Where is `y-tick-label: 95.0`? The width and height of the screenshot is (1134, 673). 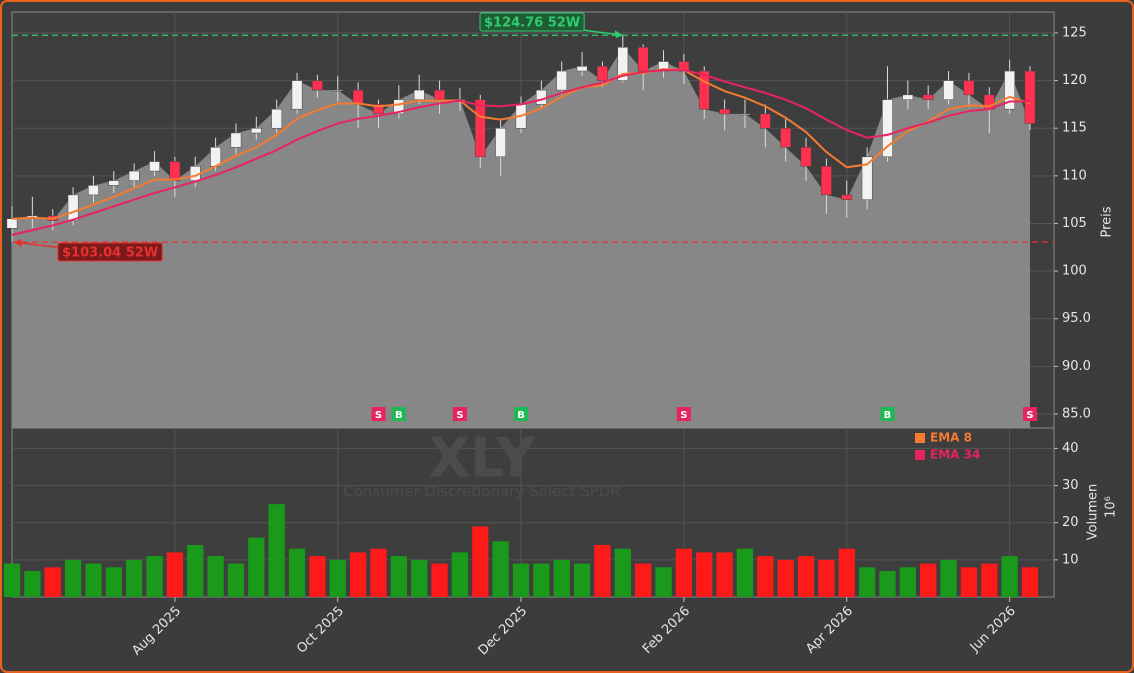
y-tick-label: 95.0 is located at coordinates (1076, 318).